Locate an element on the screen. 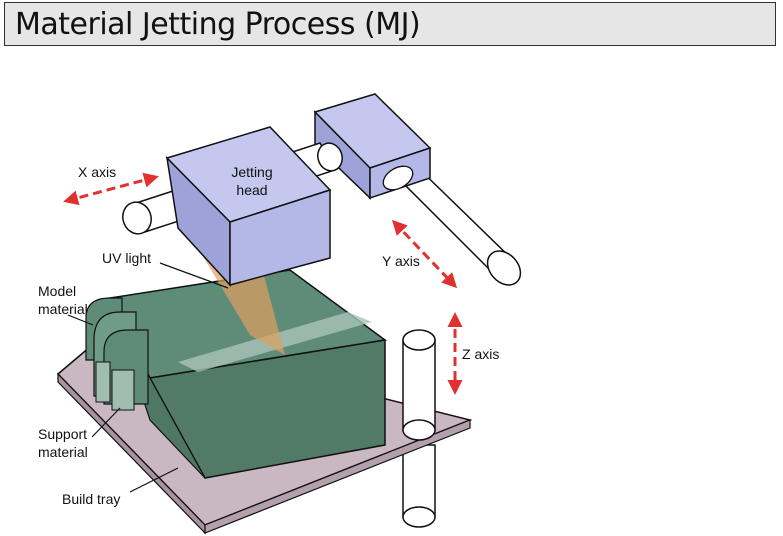 The width and height of the screenshot is (783, 536). model-material-label-line2: material is located at coordinates (63, 309).